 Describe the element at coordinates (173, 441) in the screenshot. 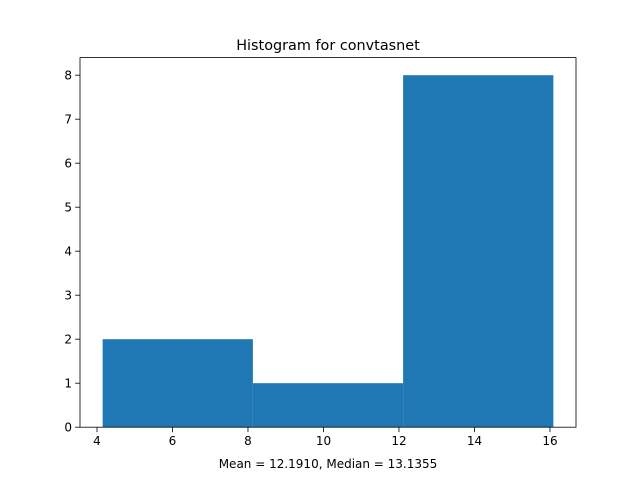

I see `x-tick-label: 6` at that location.